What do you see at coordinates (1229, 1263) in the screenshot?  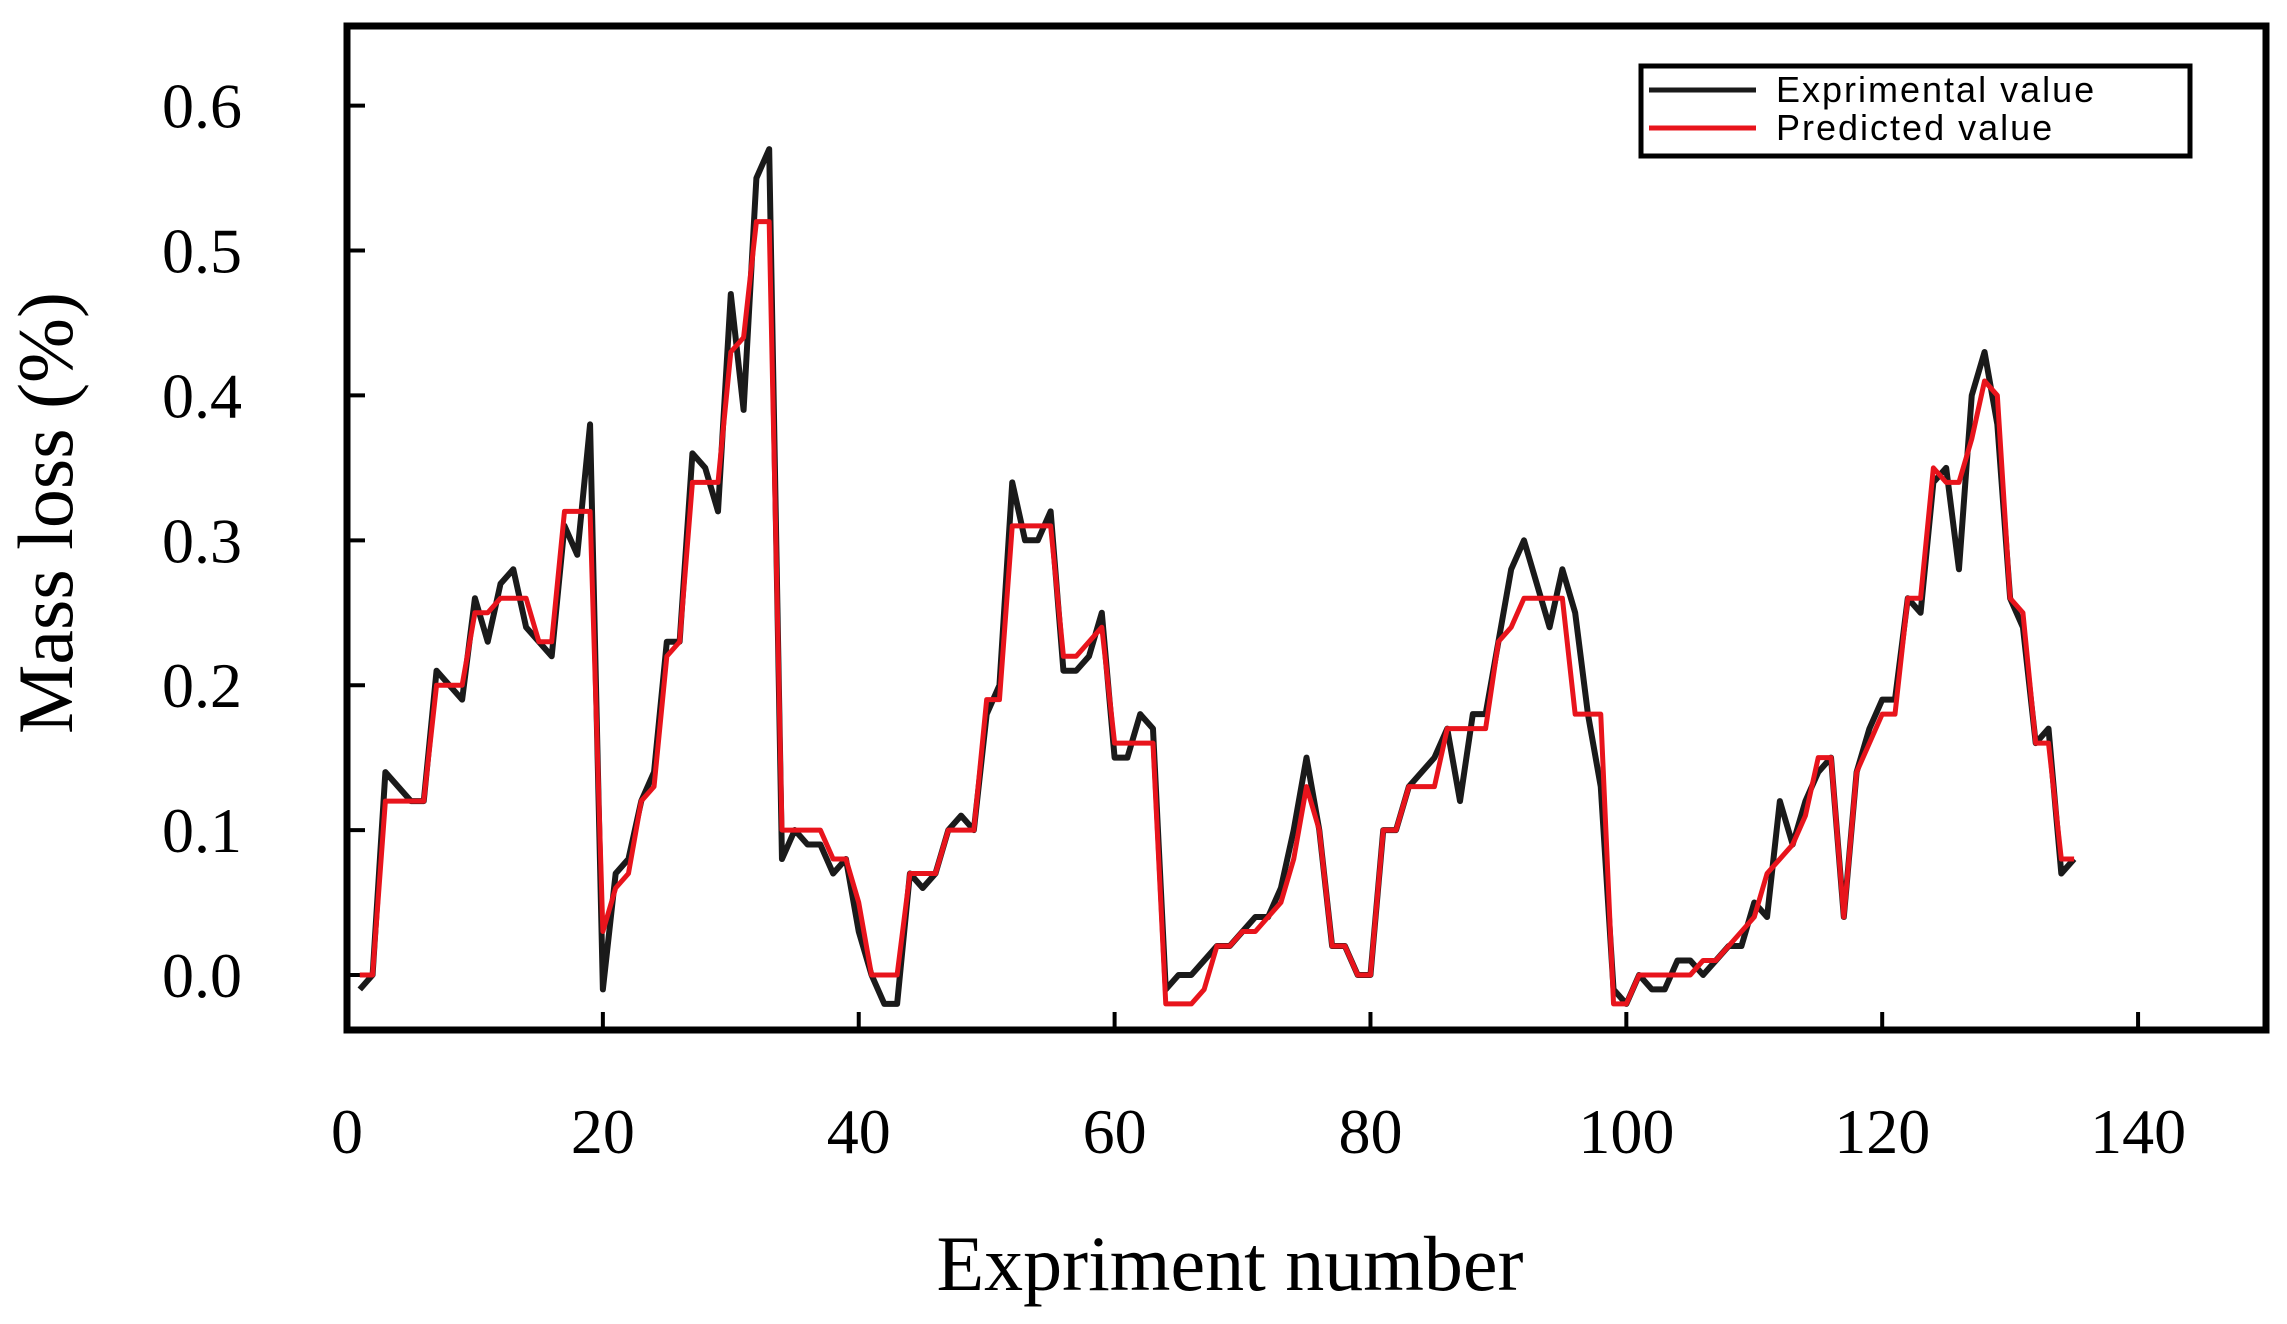 I see `x-axis-label: Expriment number` at bounding box center [1229, 1263].